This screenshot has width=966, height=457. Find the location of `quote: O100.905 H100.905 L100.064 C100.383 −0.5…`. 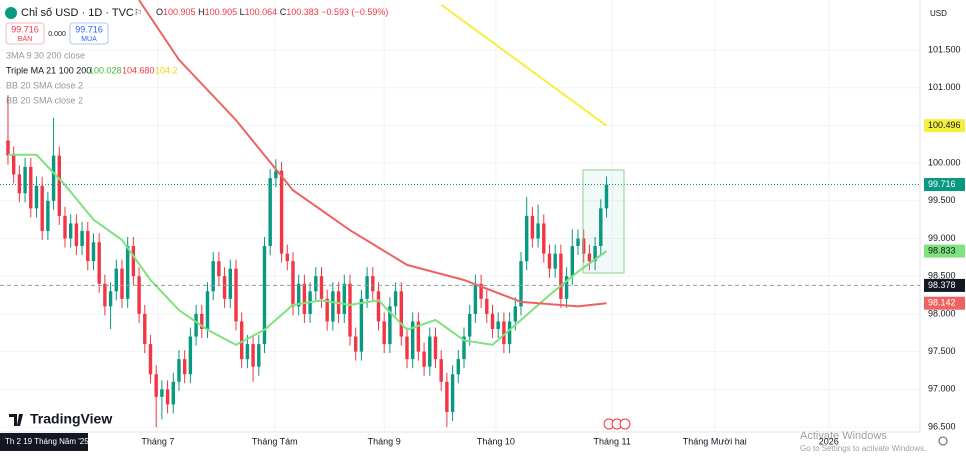

quote: O100.905 H100.905 L100.064 C100.383 −0.5… is located at coordinates (272, 12).